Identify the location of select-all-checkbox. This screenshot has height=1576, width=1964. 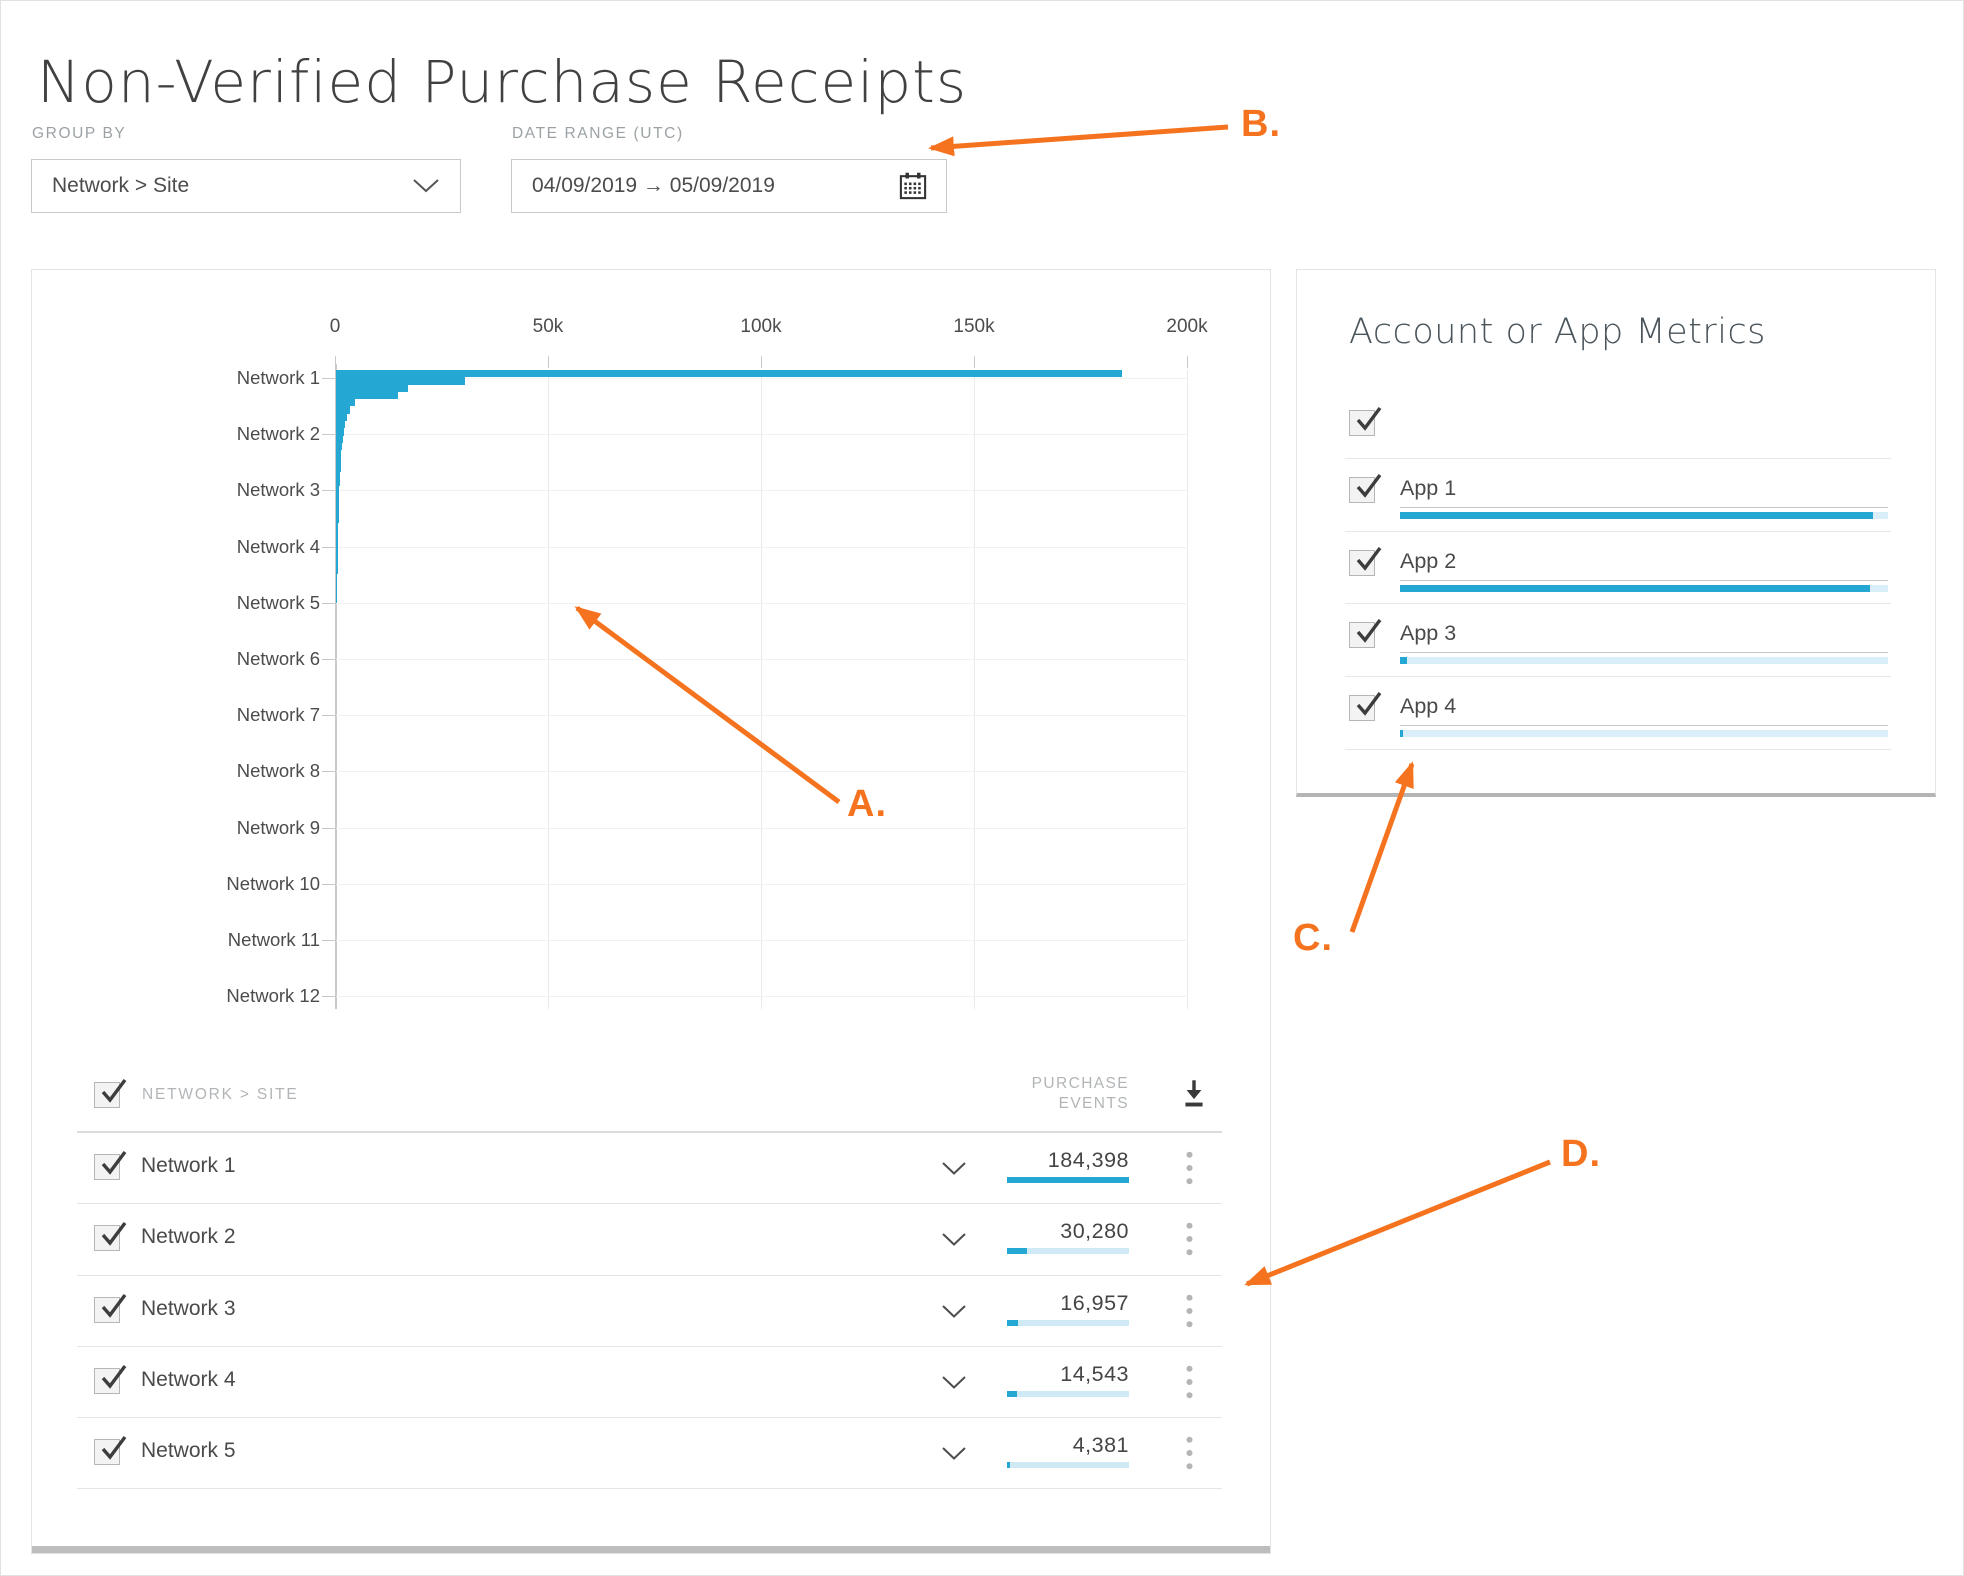
(110, 1093).